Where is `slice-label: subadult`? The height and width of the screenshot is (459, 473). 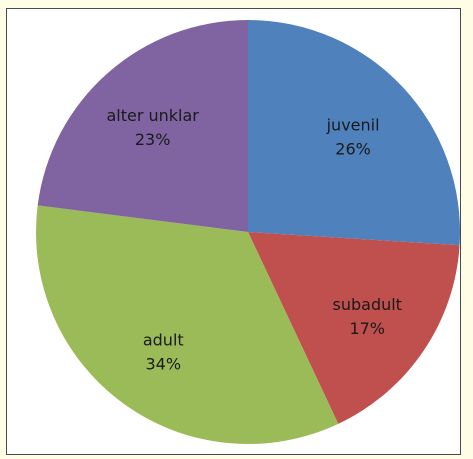 slice-label: subadult is located at coordinates (367, 304).